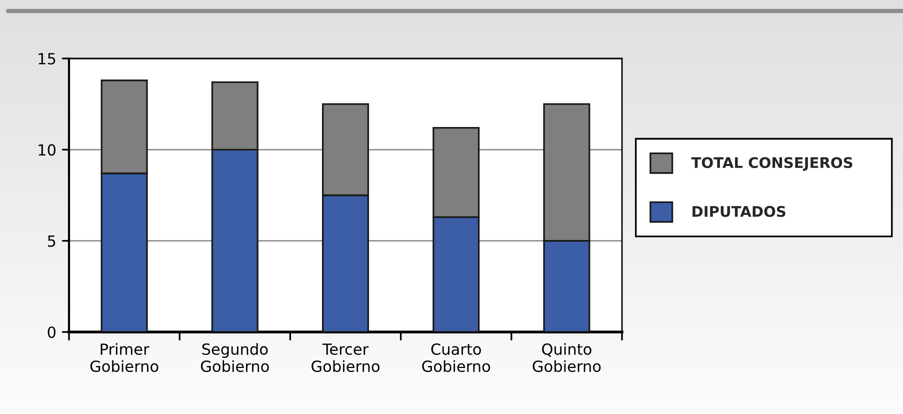 The width and height of the screenshot is (903, 414). Describe the element at coordinates (739, 211) in the screenshot. I see `legend-label: DIPUTADOS` at that location.